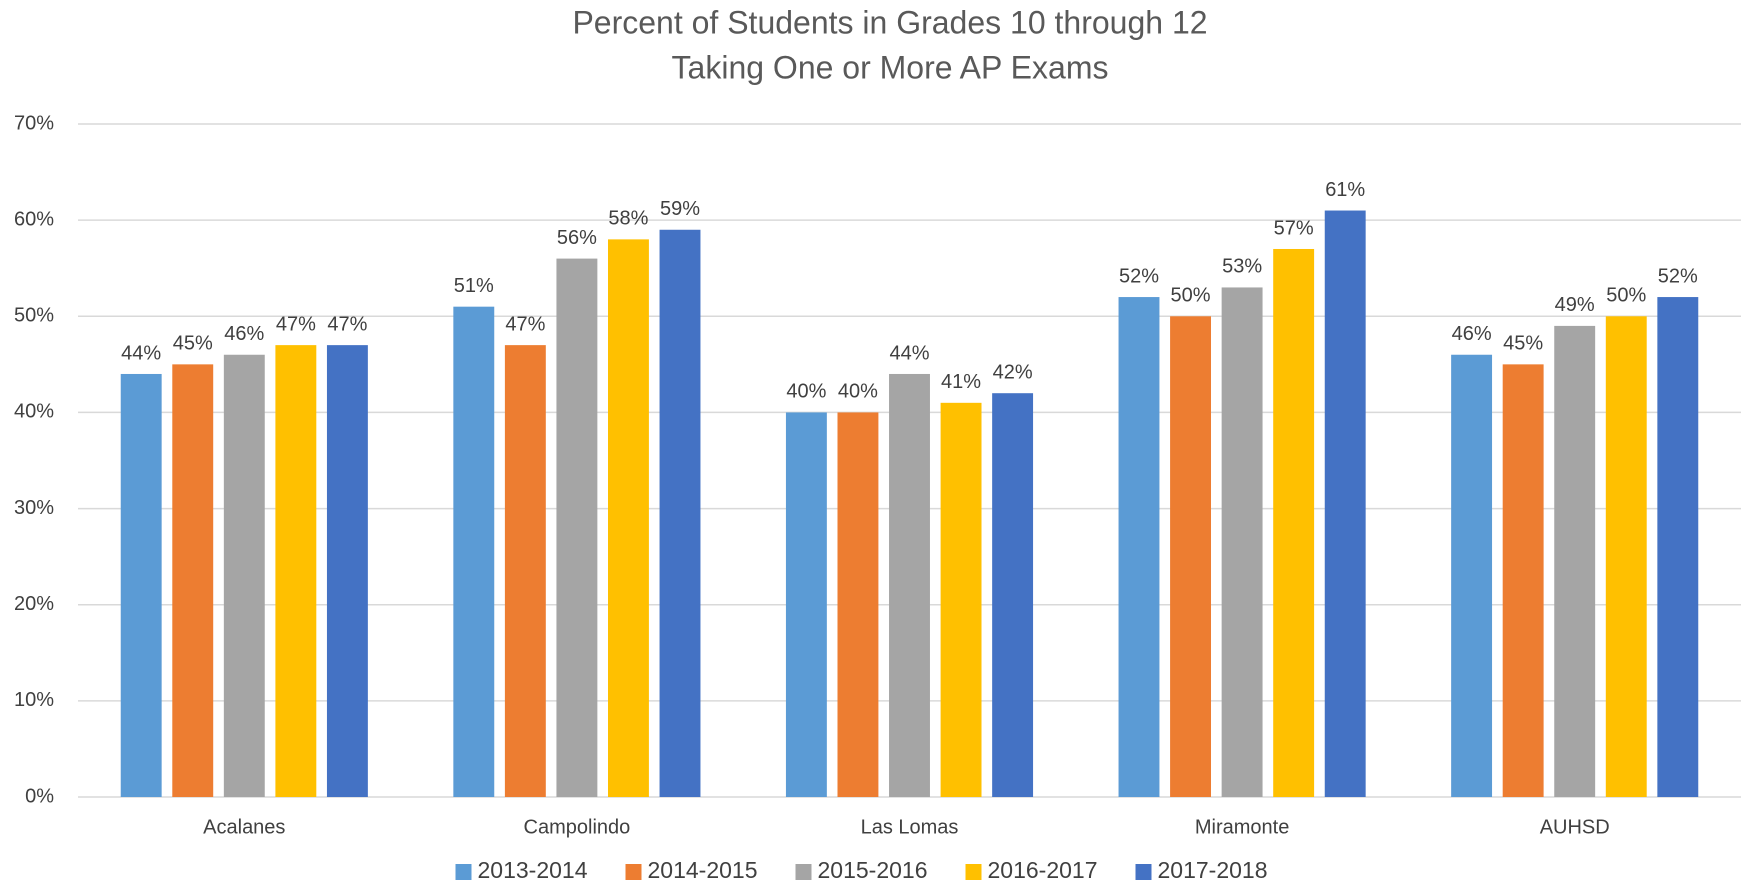 This screenshot has width=1741, height=895. Describe the element at coordinates (628, 219) in the screenshot. I see `data-label: 58%` at that location.